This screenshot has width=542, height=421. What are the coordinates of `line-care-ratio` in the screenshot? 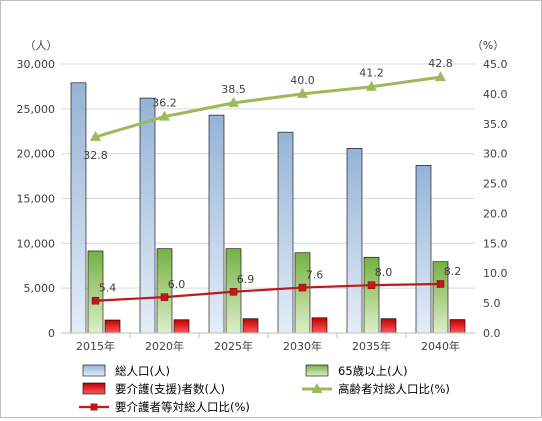 It's located at (268, 292).